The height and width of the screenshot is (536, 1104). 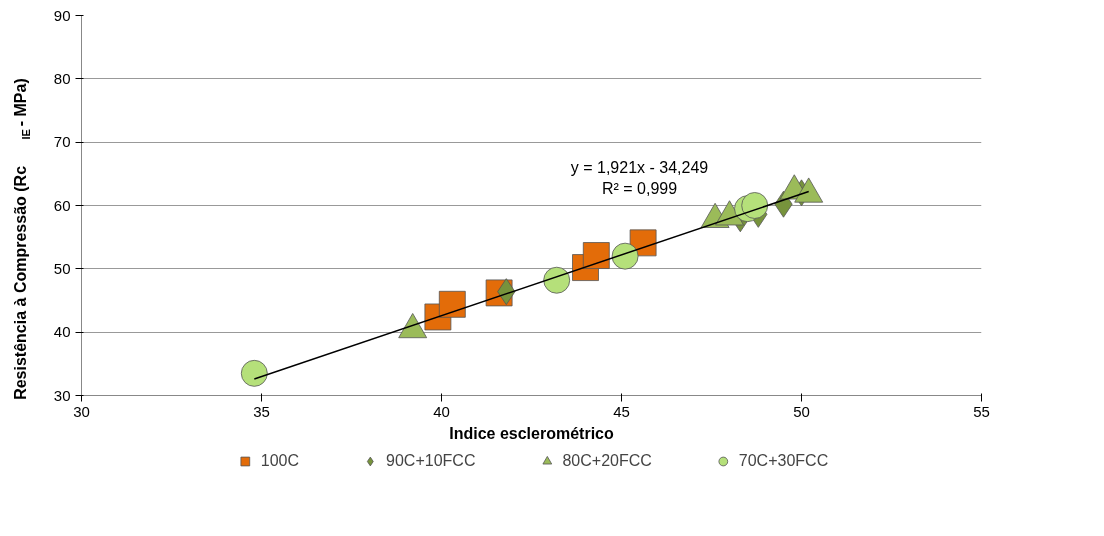 I want to click on annotation: R² = 0,999, so click(x=639, y=188).